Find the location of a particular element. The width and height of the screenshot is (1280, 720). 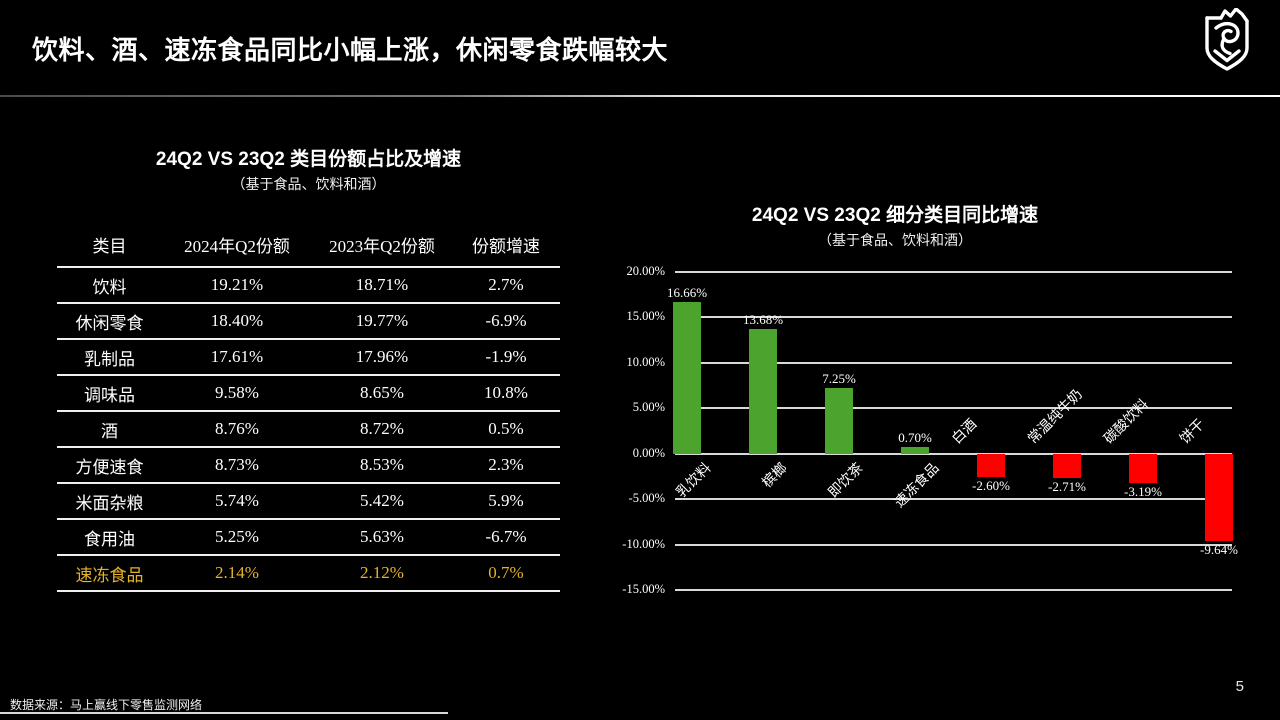

bar-value-label: -3.19% is located at coordinates (1143, 491).